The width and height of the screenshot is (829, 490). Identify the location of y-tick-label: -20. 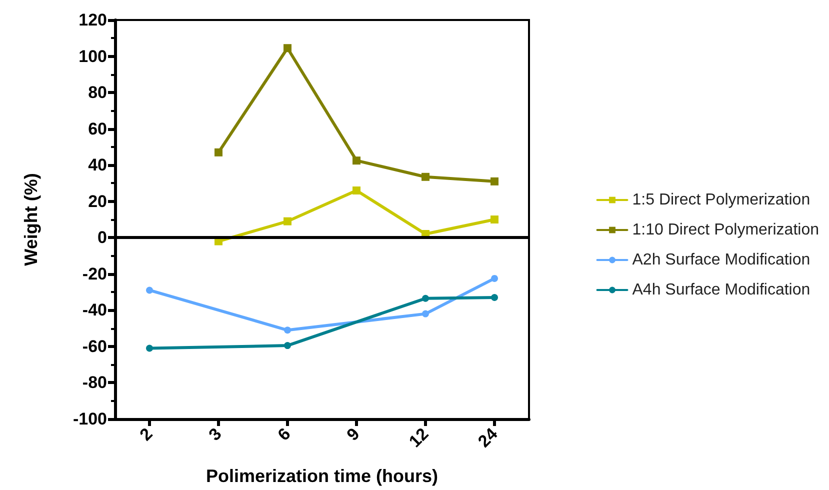
(94, 274).